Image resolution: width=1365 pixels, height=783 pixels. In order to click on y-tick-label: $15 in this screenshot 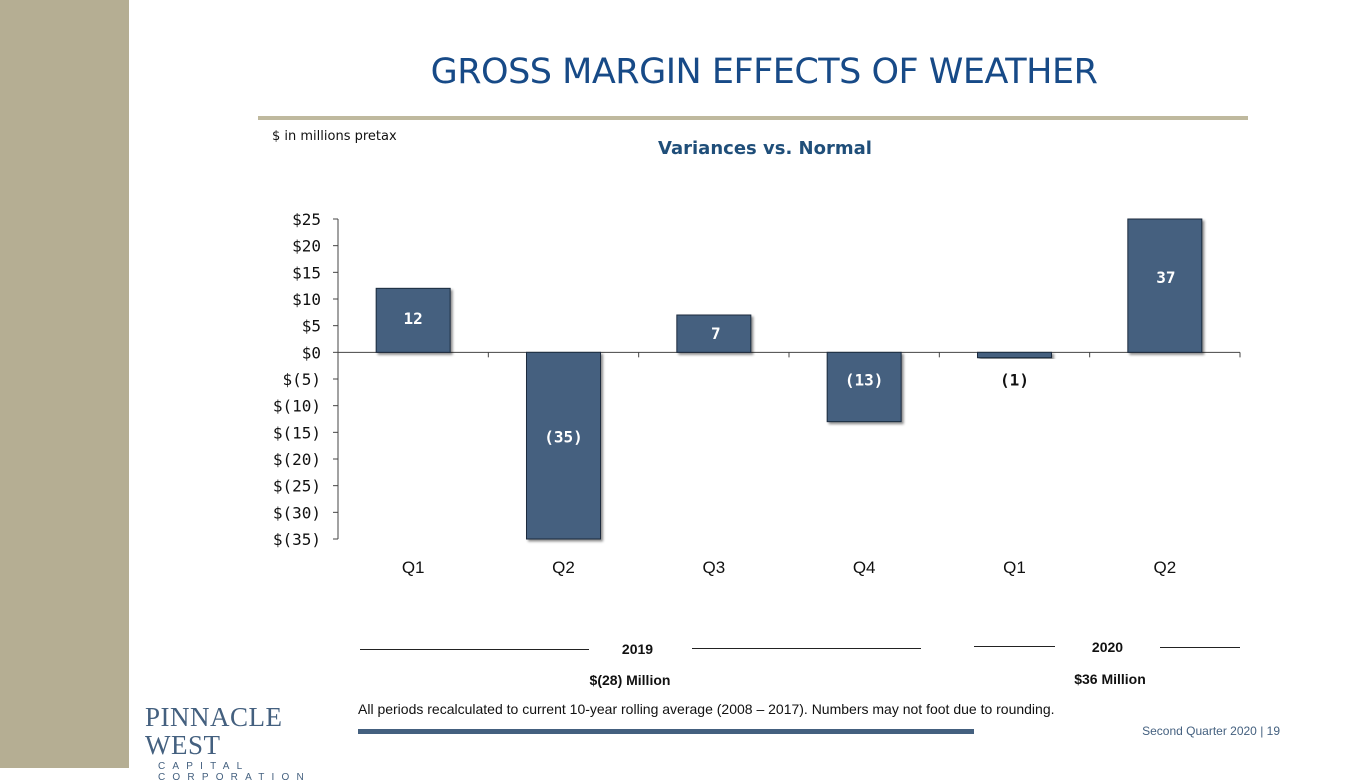, I will do `click(306, 272)`.